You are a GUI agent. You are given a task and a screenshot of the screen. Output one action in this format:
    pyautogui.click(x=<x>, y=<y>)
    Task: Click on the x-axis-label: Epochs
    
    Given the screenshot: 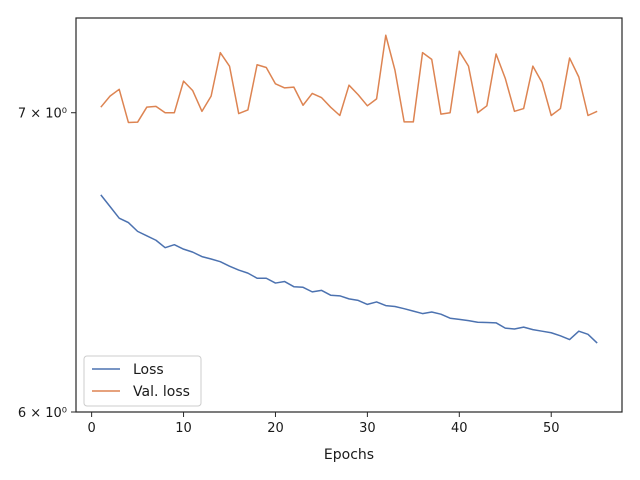 What is the action you would take?
    pyautogui.click(x=349, y=455)
    